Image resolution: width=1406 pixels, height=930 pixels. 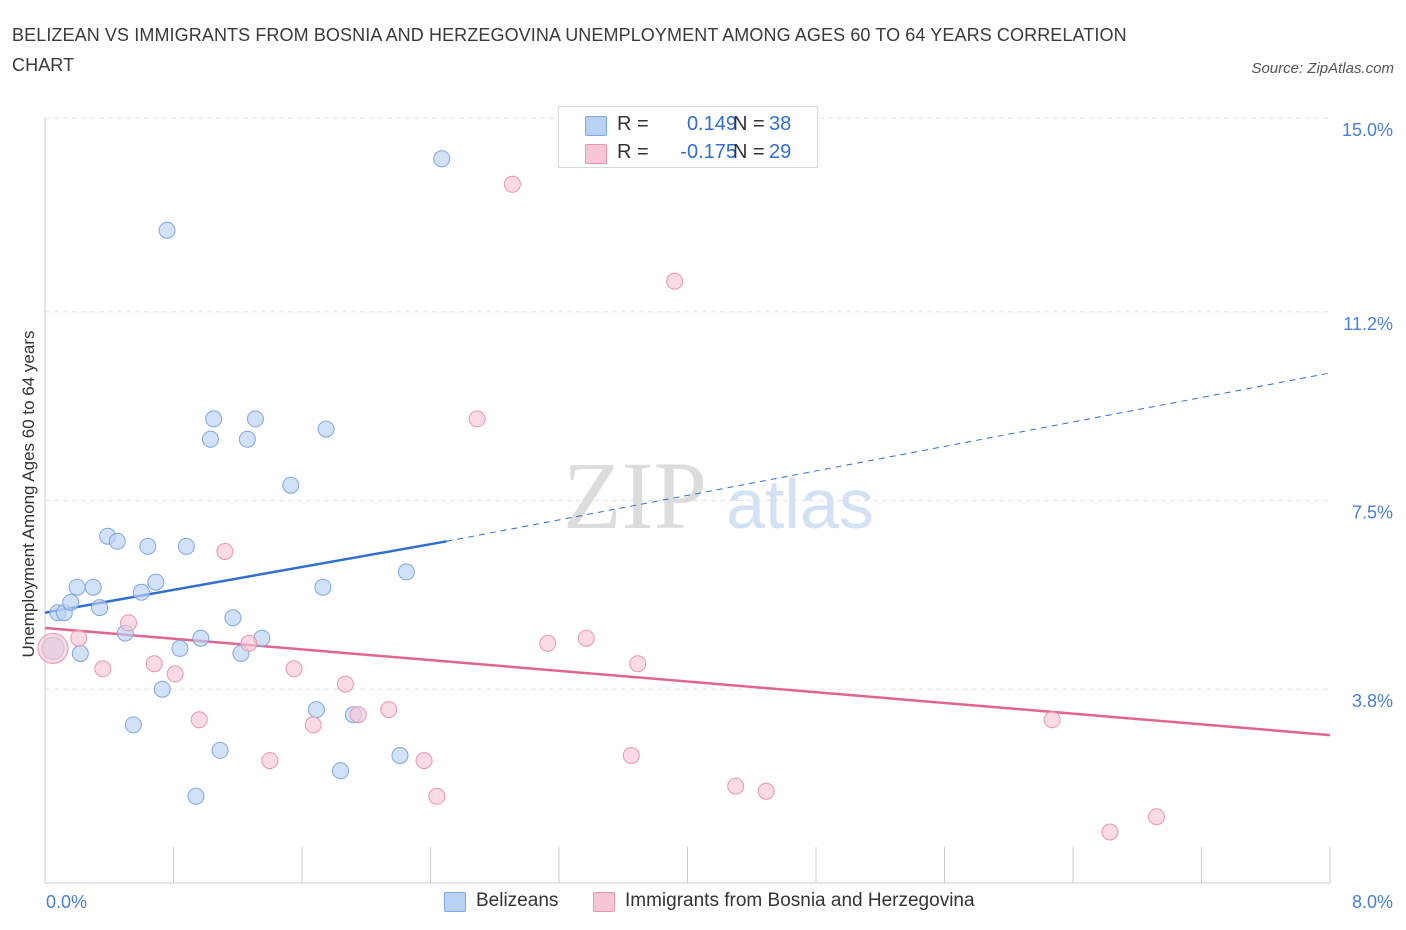 I want to click on watermark-zip: ZIP, so click(x=635, y=495).